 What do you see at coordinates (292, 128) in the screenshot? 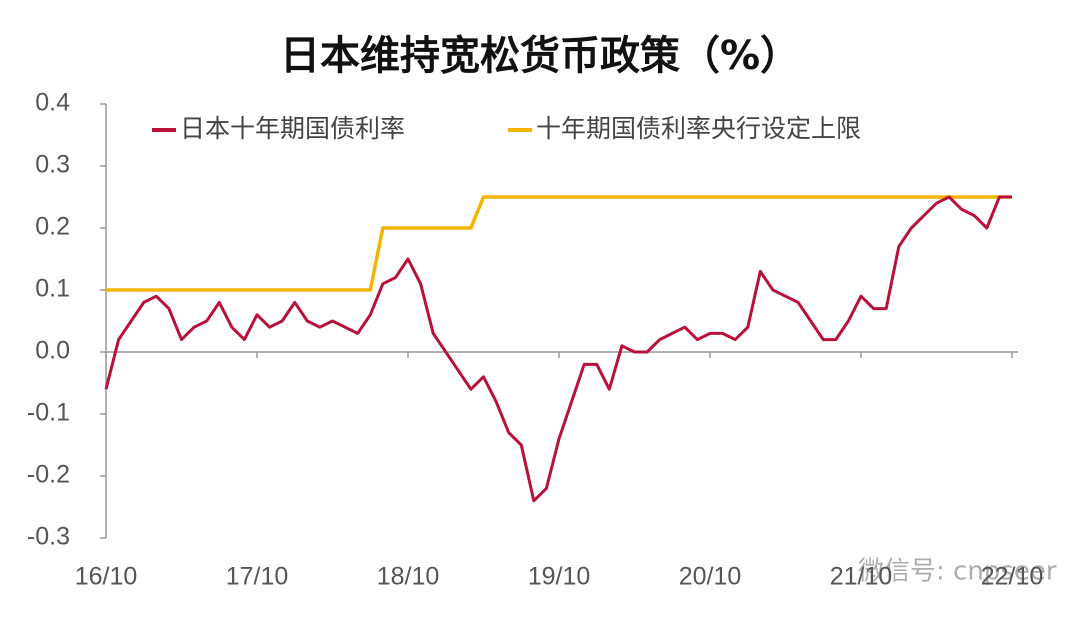
I see `legend-label: 日本十年期国债利率` at bounding box center [292, 128].